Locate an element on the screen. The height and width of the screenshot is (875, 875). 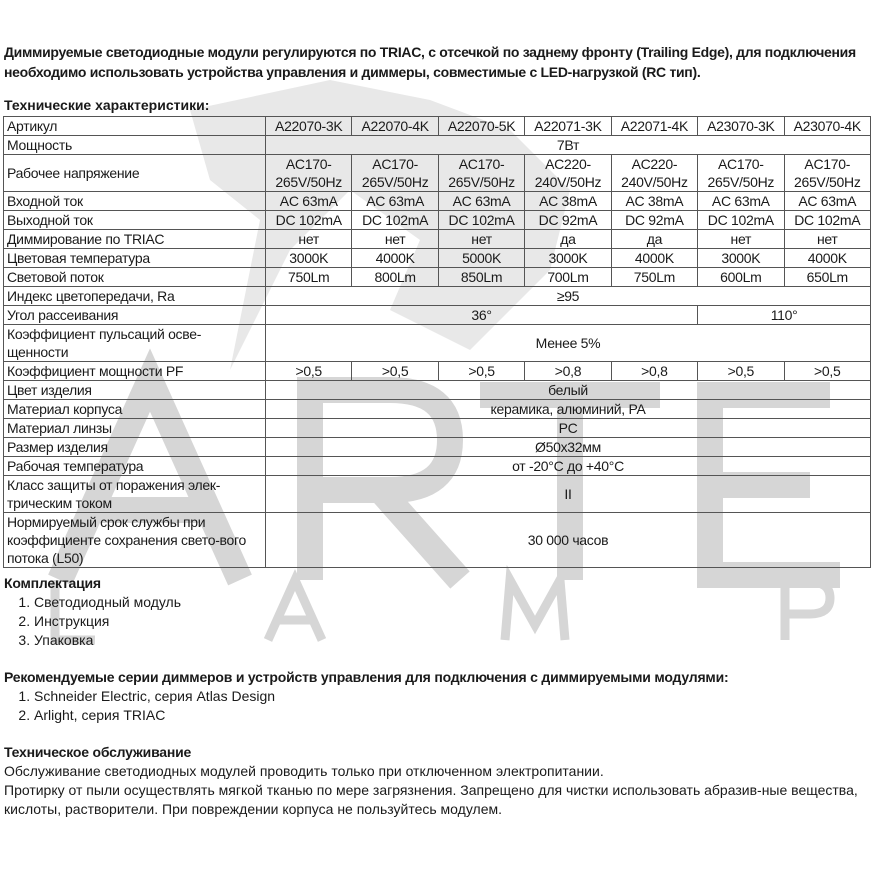
row-label: Рабочее напряжение is located at coordinates (134, 173).